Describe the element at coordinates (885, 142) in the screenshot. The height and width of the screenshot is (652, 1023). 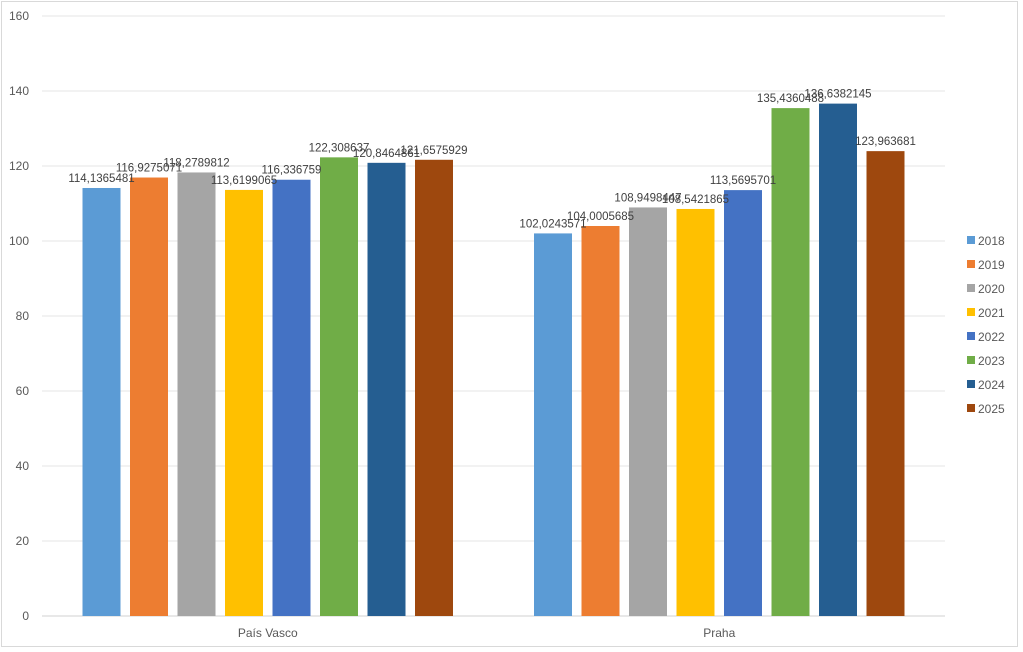
I see `data-label: 123,963681` at that location.